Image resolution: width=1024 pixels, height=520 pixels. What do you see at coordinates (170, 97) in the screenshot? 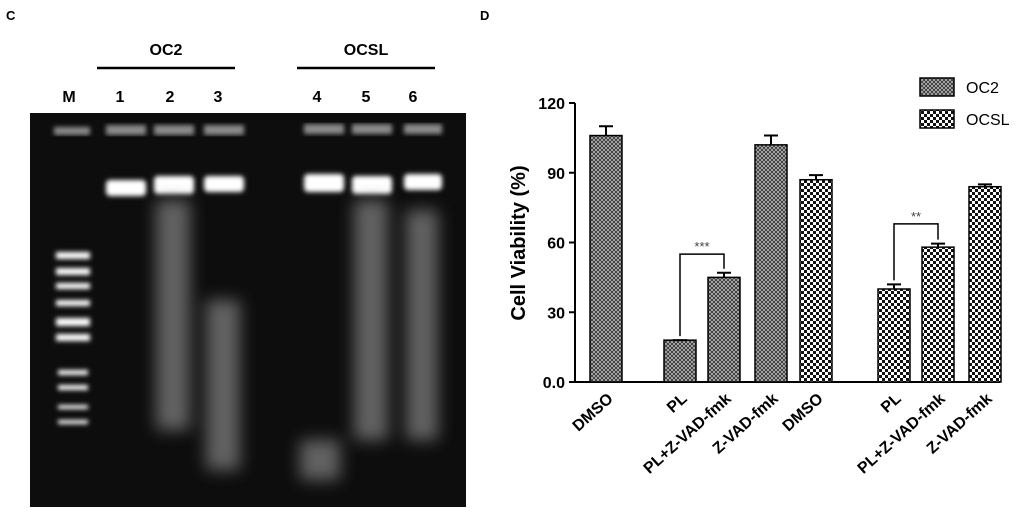
I see `lane-label: 2` at bounding box center [170, 97].